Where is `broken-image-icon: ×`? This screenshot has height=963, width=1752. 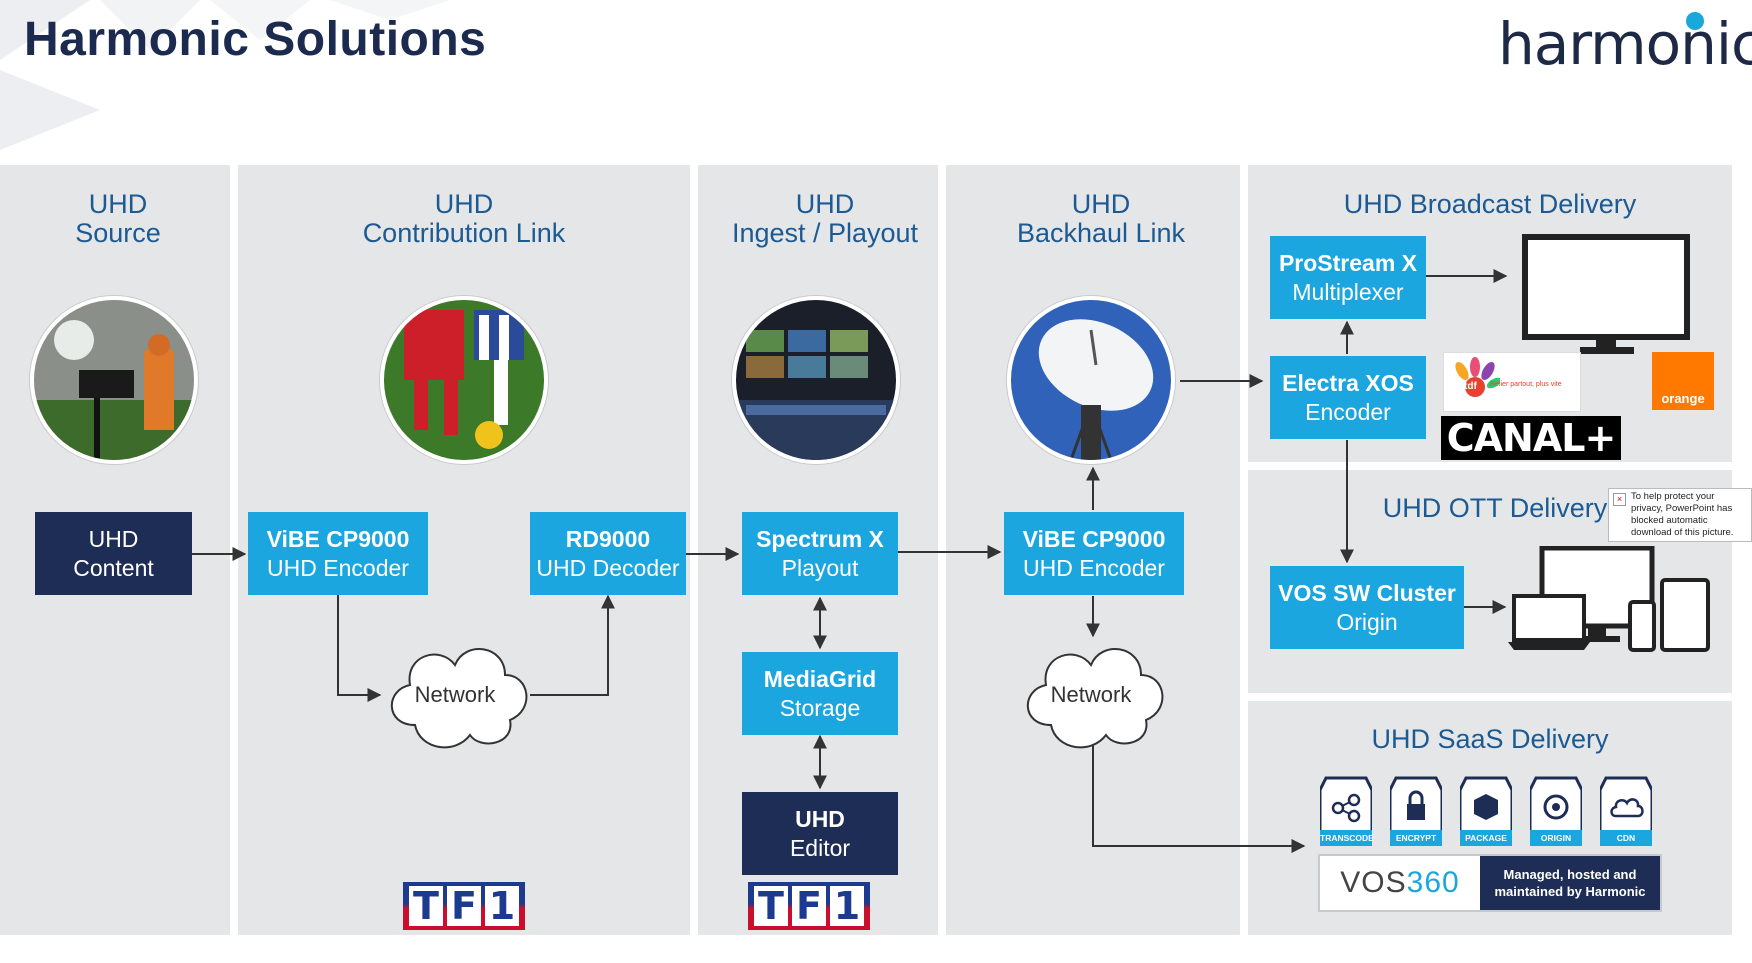
broken-image-icon: × is located at coordinates (1619, 499).